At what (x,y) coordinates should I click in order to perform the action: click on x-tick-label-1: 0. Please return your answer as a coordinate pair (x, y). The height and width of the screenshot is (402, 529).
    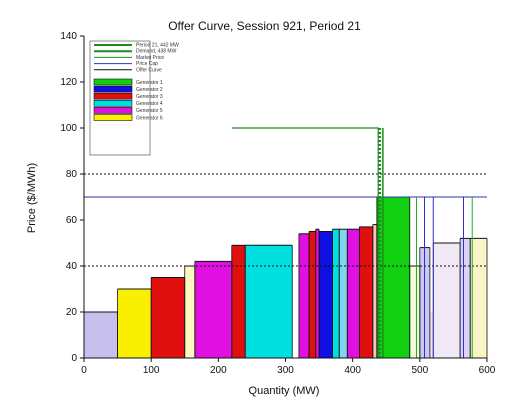
    Looking at the image, I should click on (84, 370).